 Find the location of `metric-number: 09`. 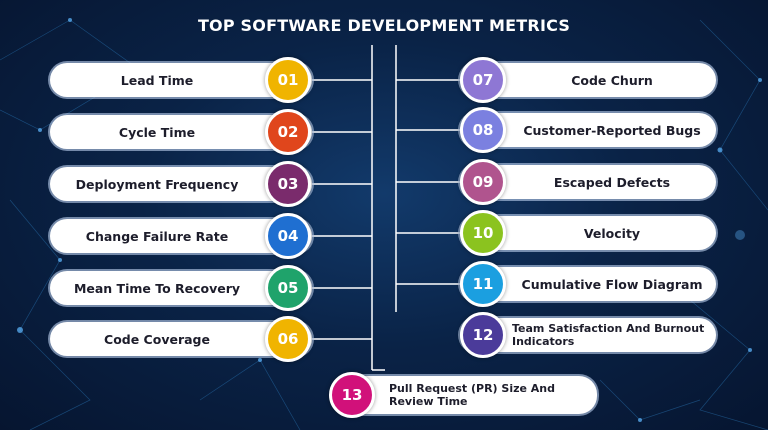

metric-number: 09 is located at coordinates (483, 182).